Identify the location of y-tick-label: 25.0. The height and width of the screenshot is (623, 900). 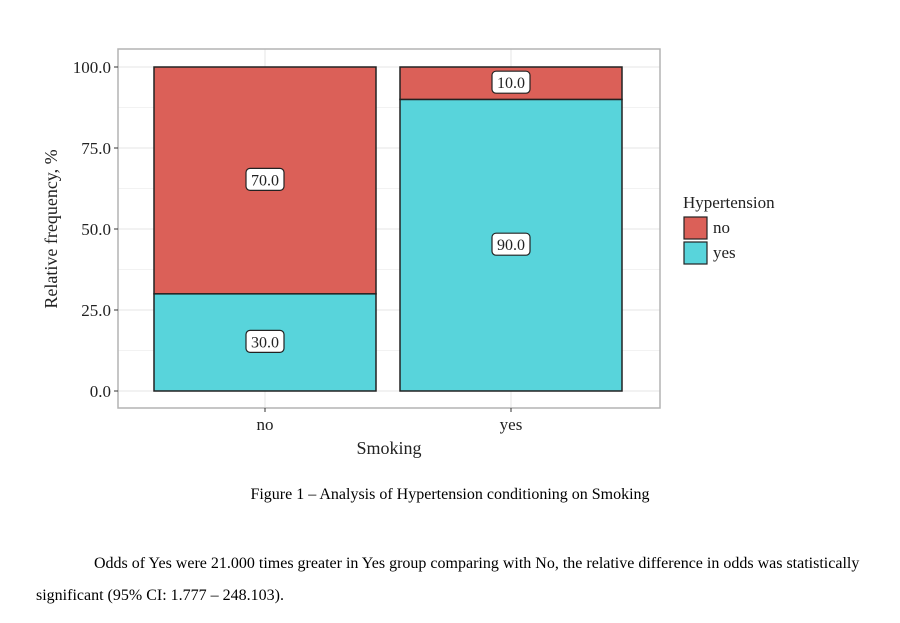
(96, 310).